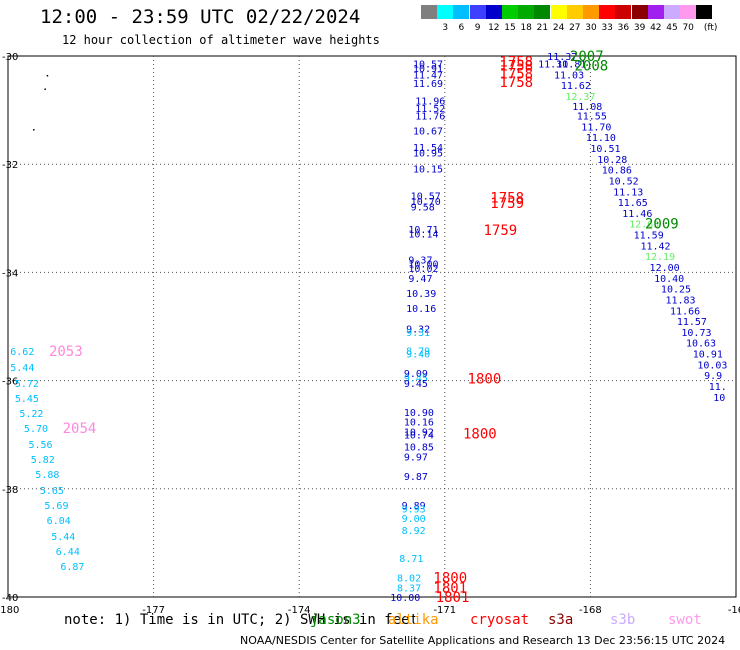 This screenshot has width=740, height=650. What do you see at coordinates (430, 109) in the screenshot?
I see `wave-height-label: 11.52` at bounding box center [430, 109].